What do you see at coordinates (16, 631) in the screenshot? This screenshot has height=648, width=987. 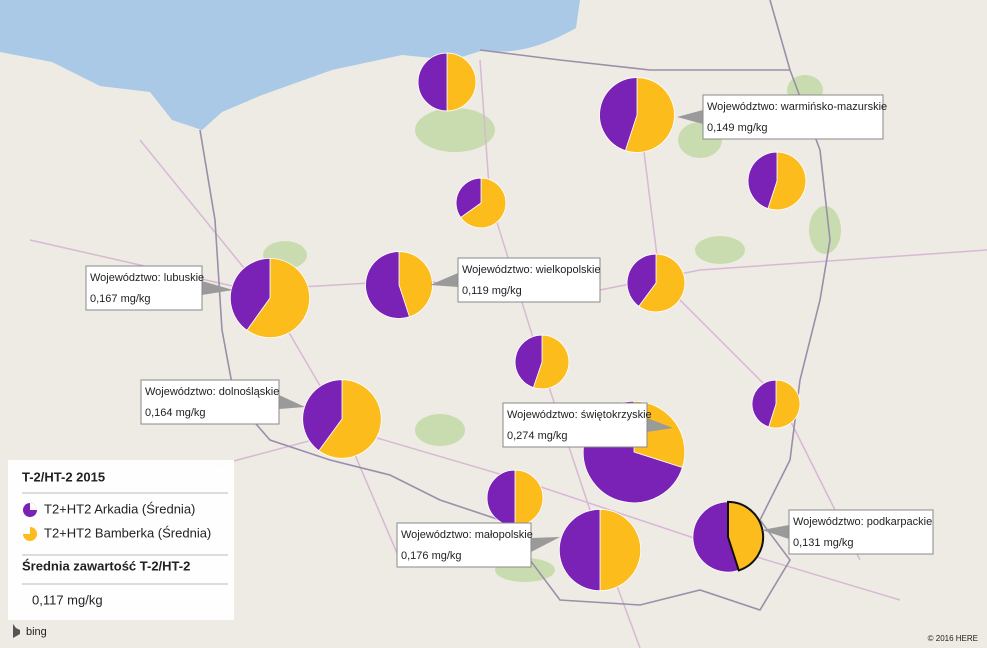 I see `bing-icon` at bounding box center [16, 631].